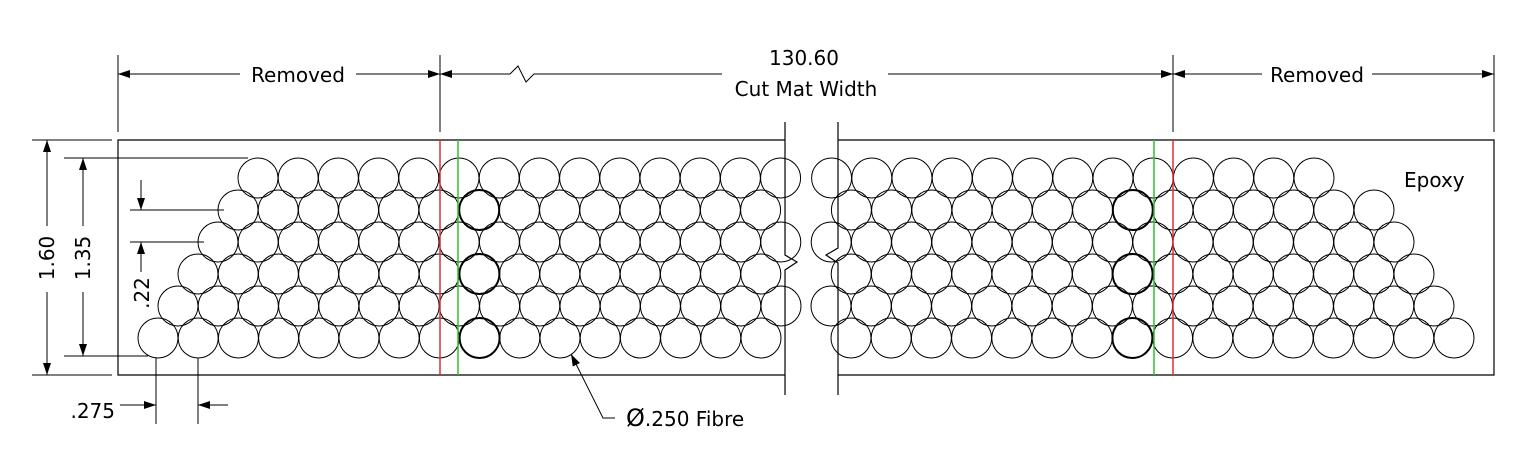 The width and height of the screenshot is (1517, 452). Describe the element at coordinates (593, 386) in the screenshot. I see `fibre-callout-leader` at that location.